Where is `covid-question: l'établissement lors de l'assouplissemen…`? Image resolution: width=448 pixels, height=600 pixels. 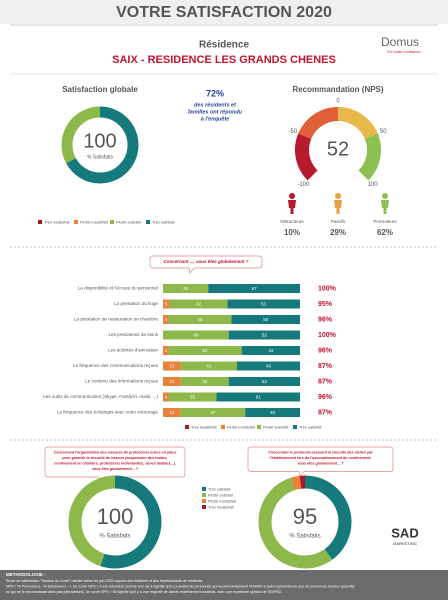 covid-question: l'établissement lors de l'assouplissemen… is located at coordinates (321, 458).